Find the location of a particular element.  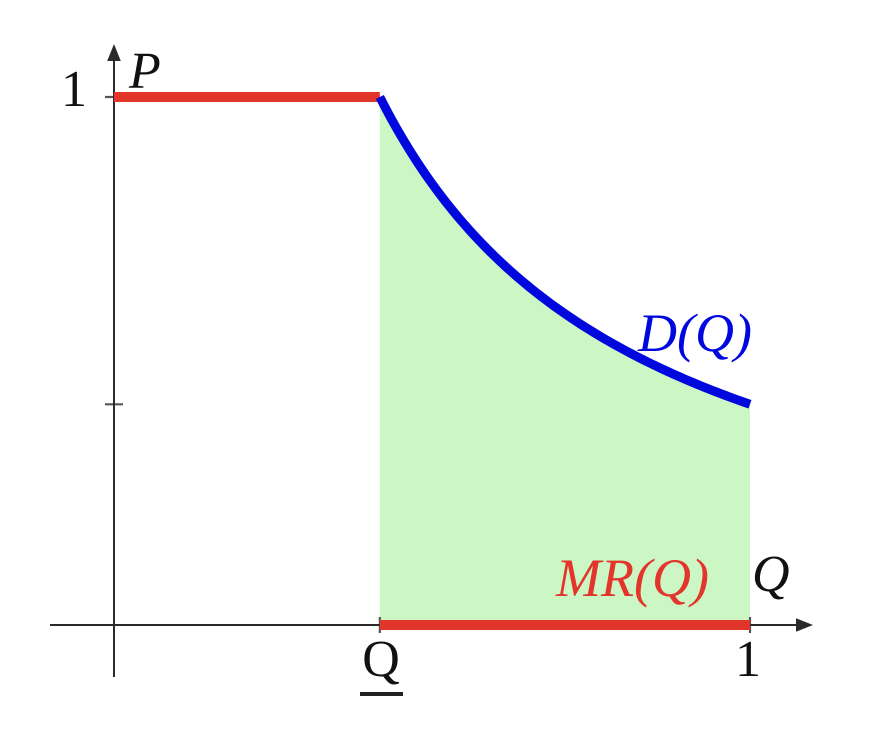

x-axis-arrow is located at coordinates (804, 625).